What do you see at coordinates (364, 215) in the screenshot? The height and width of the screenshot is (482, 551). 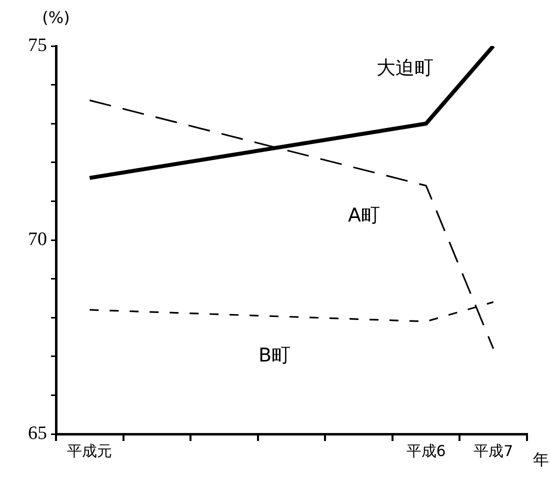 I see `series-label: A町` at bounding box center [364, 215].